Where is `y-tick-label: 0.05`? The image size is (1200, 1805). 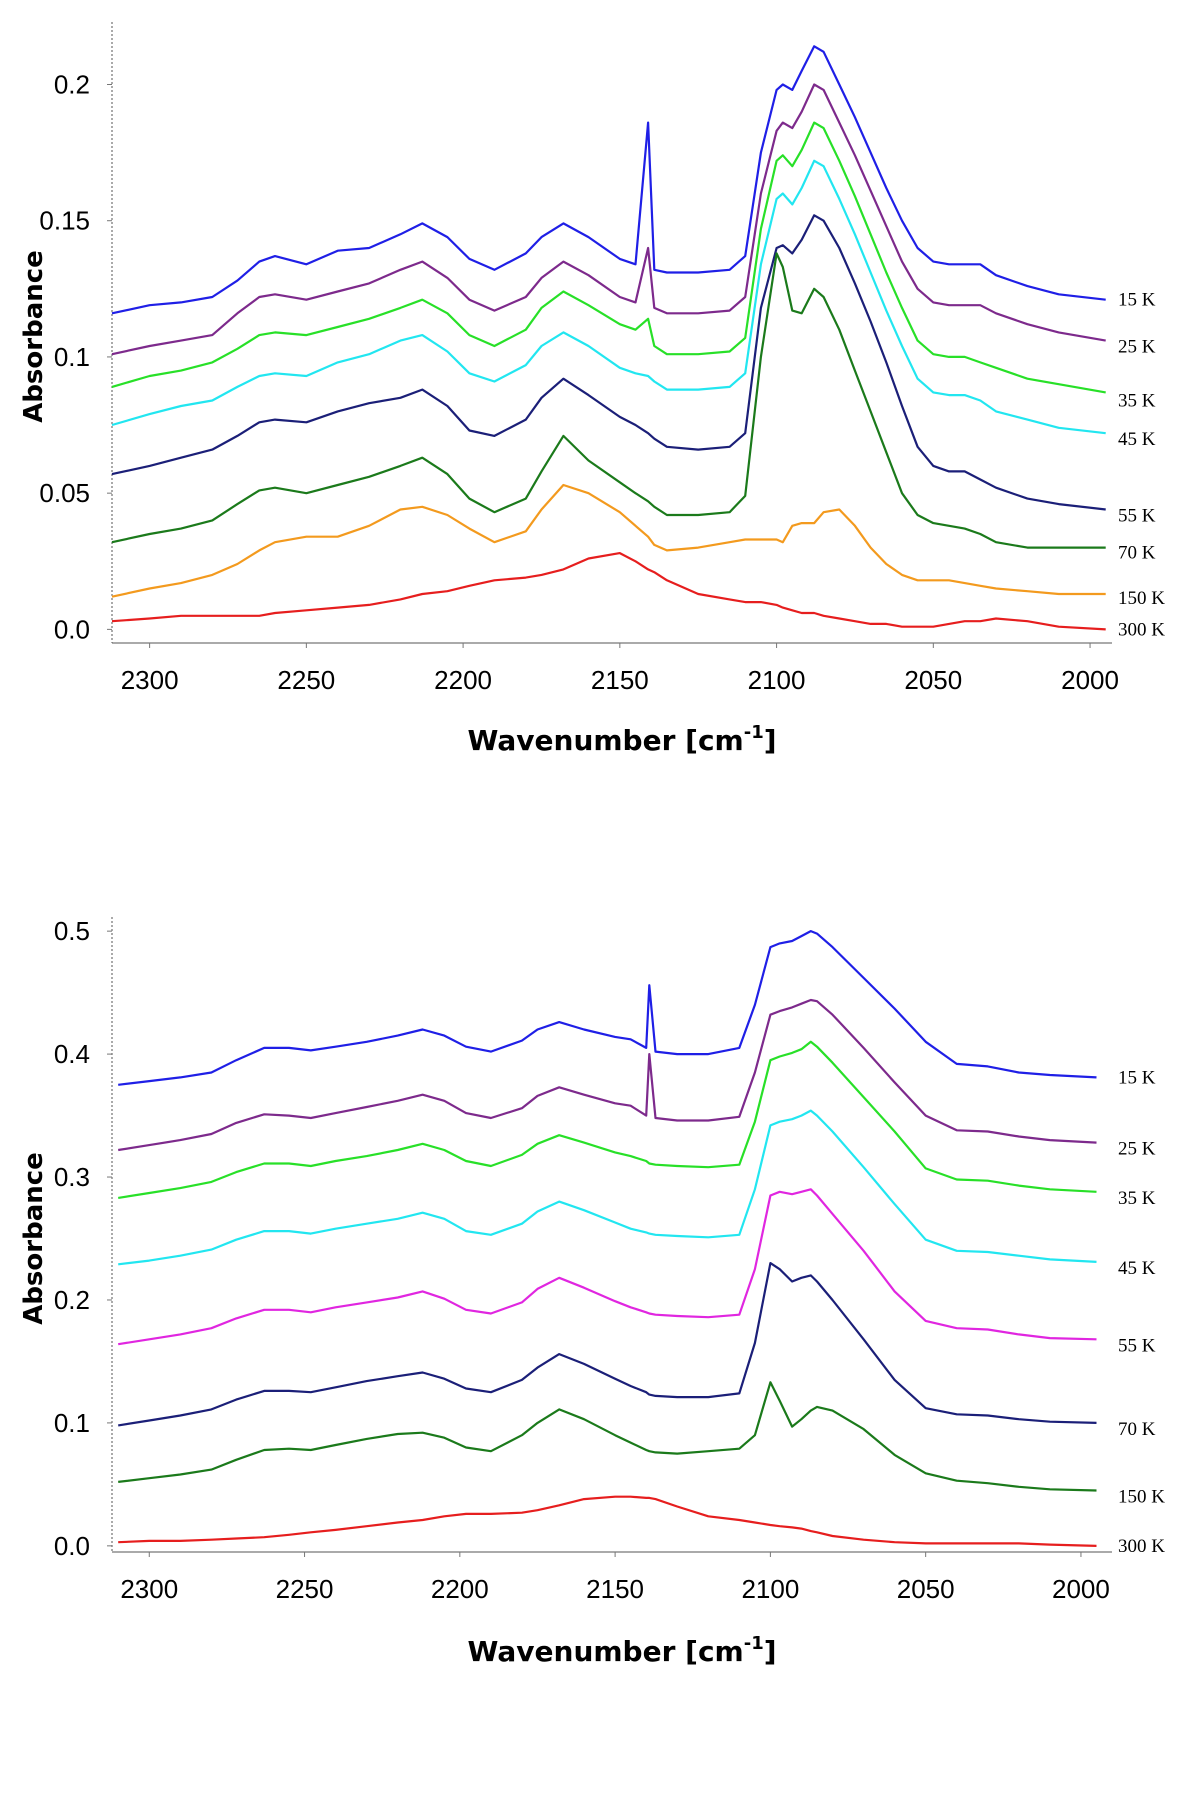
y-tick-label: 0.05 is located at coordinates (64, 493).